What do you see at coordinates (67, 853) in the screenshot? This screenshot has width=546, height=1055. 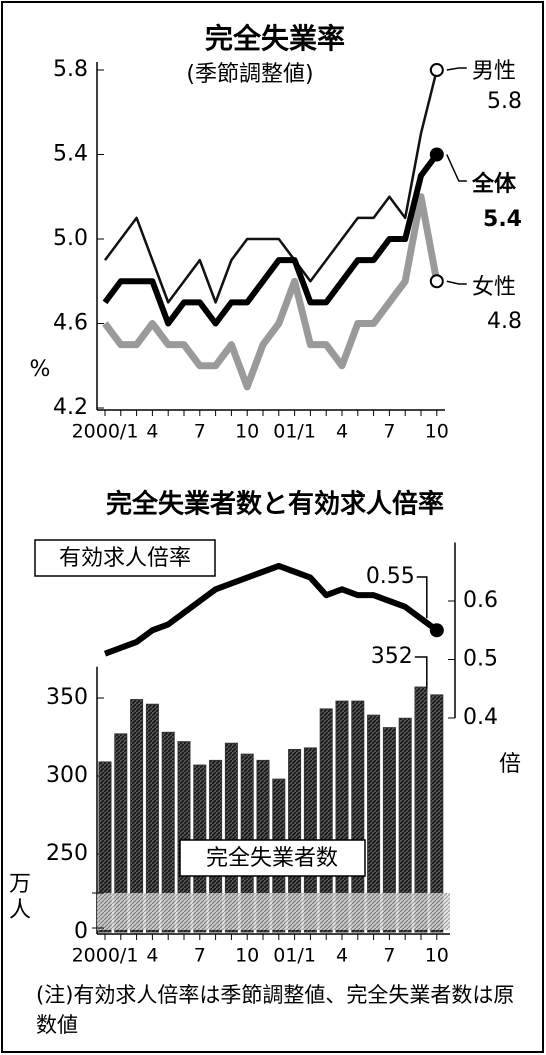 I see `y-tick-label: 250` at bounding box center [67, 853].